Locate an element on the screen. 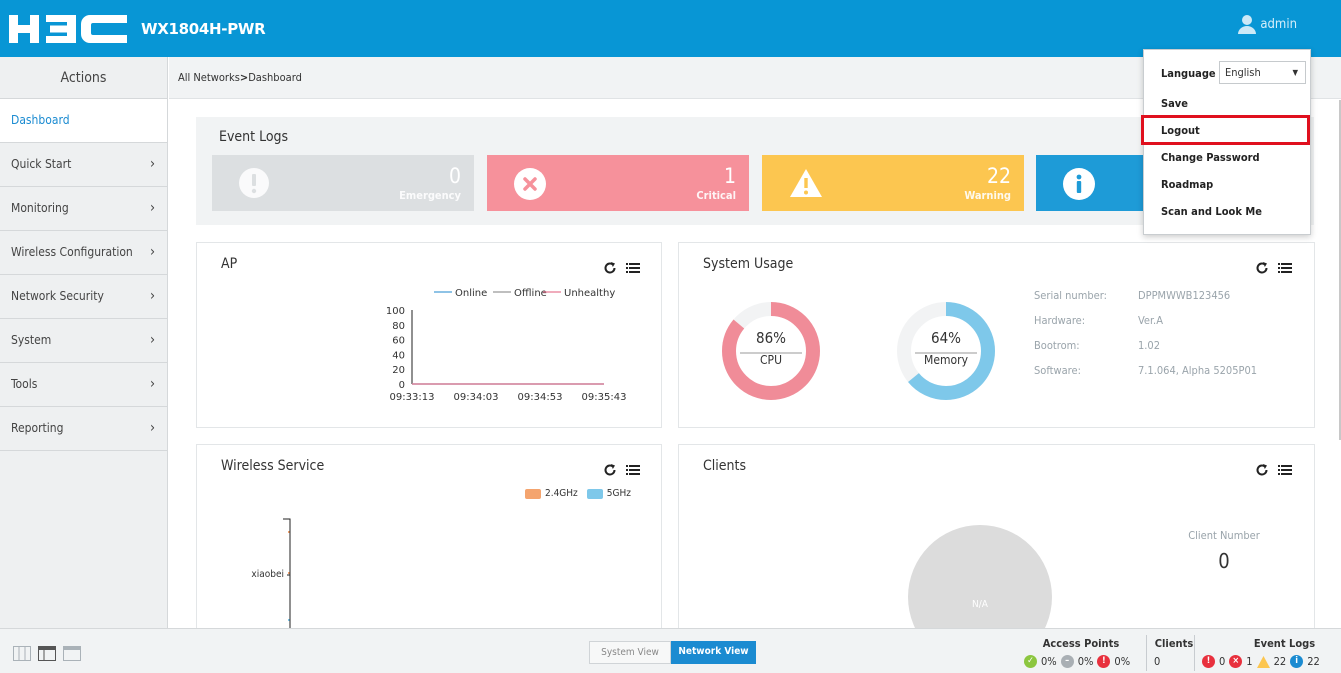 Image resolution: width=1341 pixels, height=673 pixels. cpu-arc is located at coordinates (771, 351).